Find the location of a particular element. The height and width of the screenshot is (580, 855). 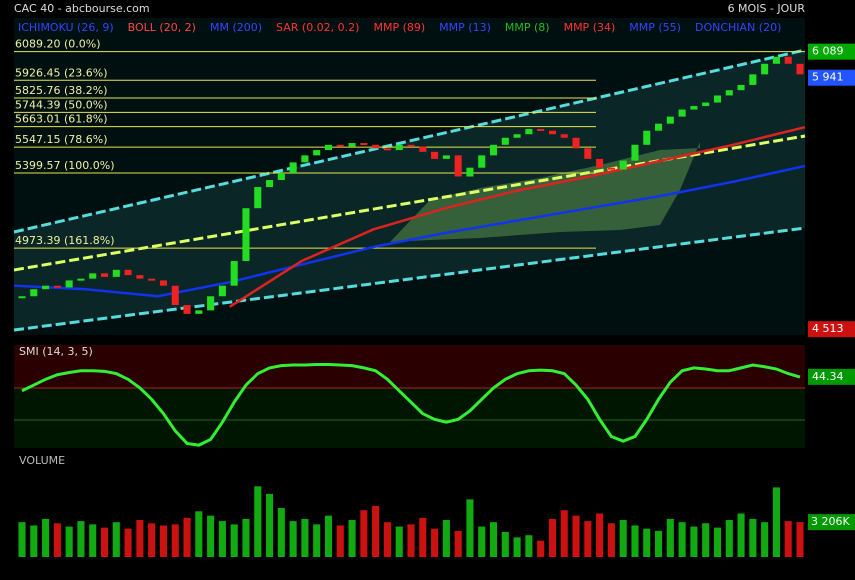

fib-label: 5547.15 (78.6%) is located at coordinates (61, 139).